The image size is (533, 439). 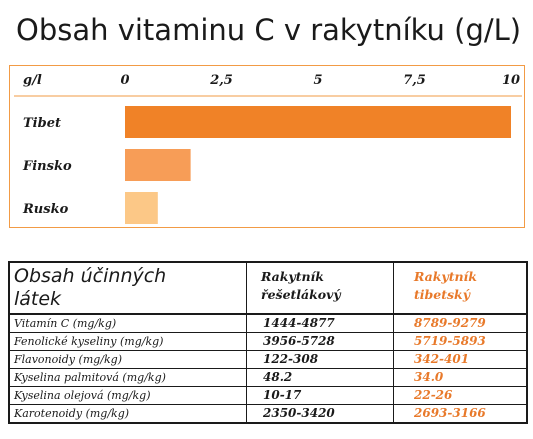 I want to click on bar-finsko, so click(x=158, y=165).